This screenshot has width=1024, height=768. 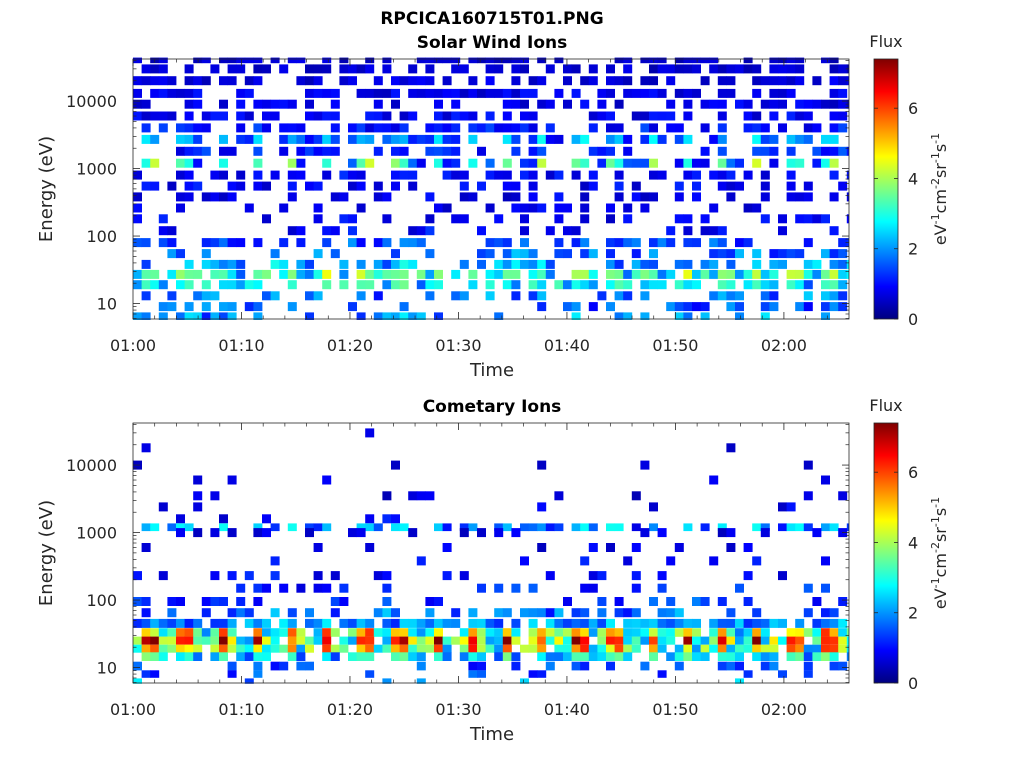 I want to click on y-axis-label: Energy (eV), so click(x=46, y=553).